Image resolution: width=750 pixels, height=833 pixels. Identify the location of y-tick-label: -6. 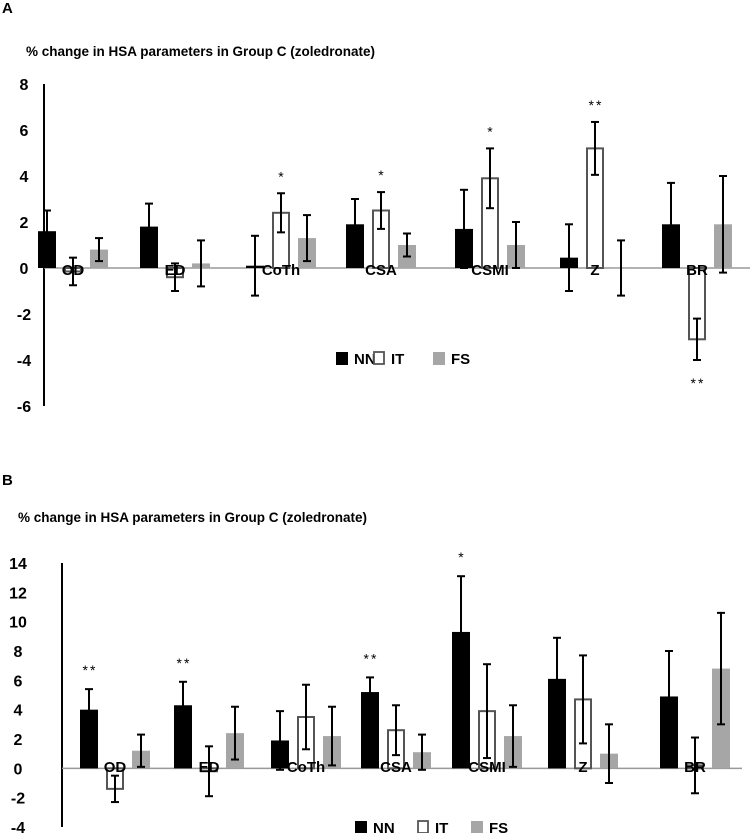
(24, 407).